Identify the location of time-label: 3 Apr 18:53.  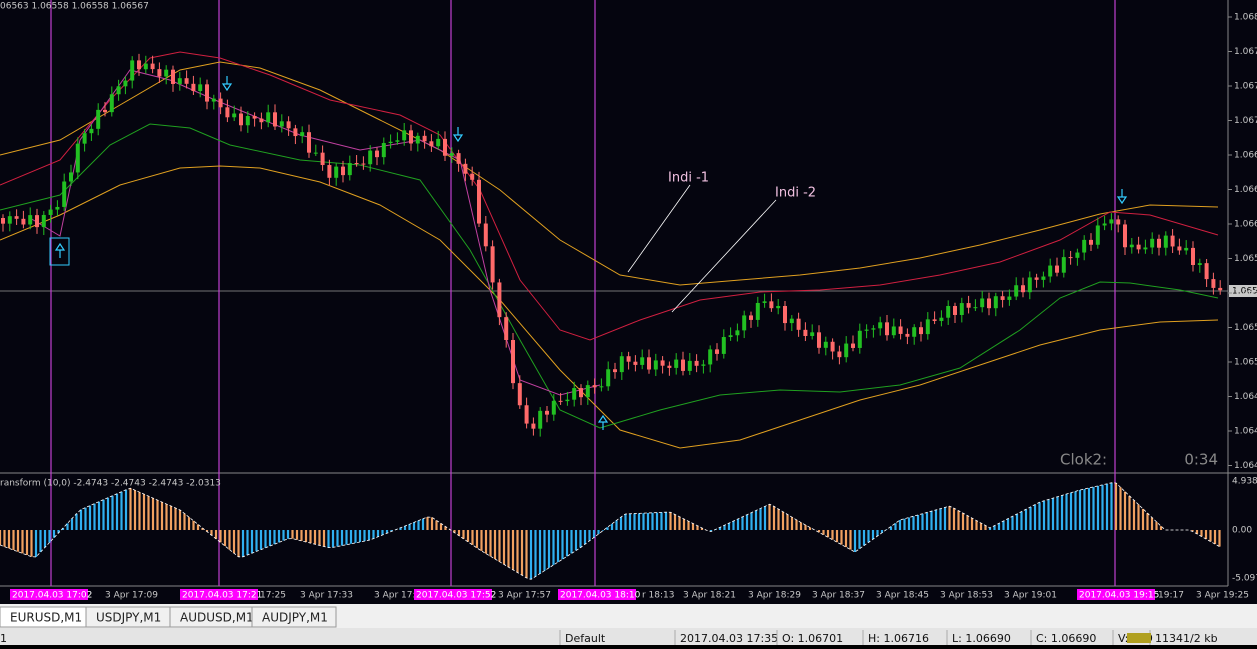
(966, 596).